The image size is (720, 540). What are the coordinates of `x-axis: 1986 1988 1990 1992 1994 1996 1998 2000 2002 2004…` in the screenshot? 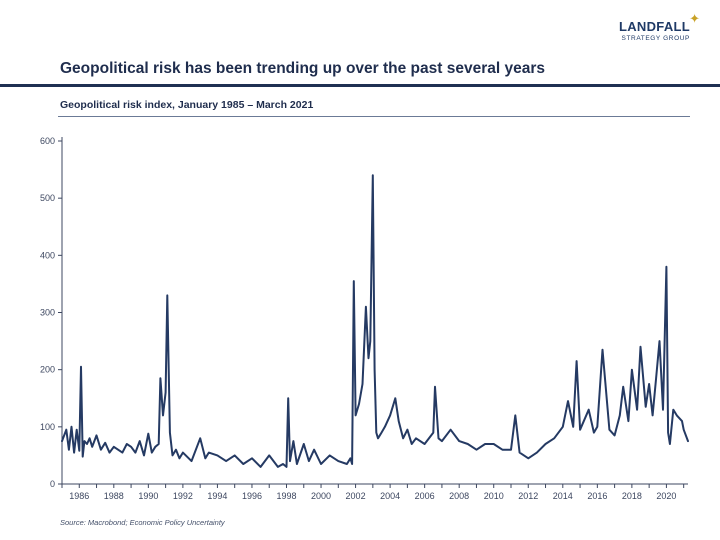 It's located at (374, 492).